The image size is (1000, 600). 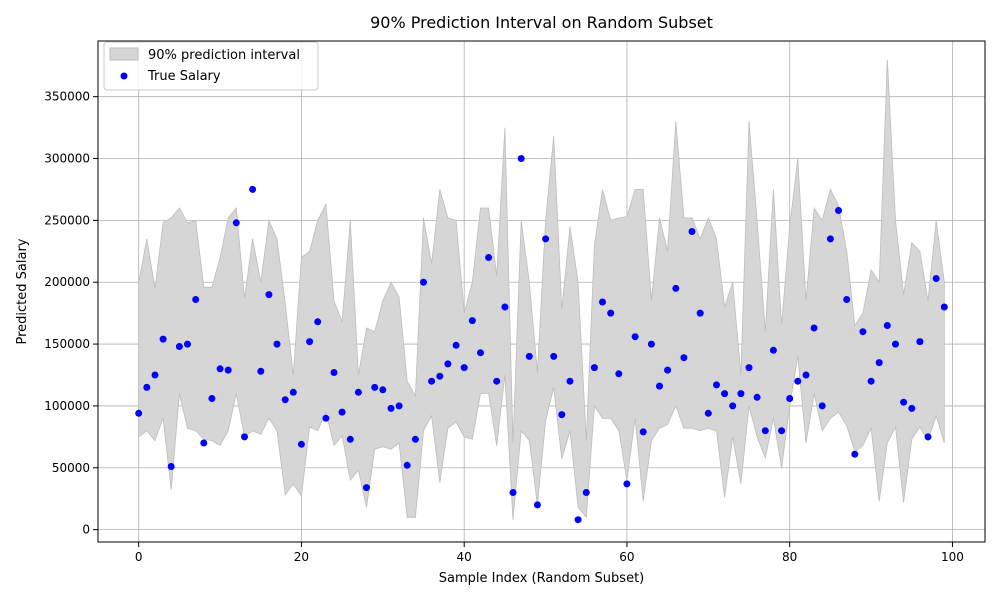 What do you see at coordinates (139, 557) in the screenshot?
I see `x-tick-label: 0` at bounding box center [139, 557].